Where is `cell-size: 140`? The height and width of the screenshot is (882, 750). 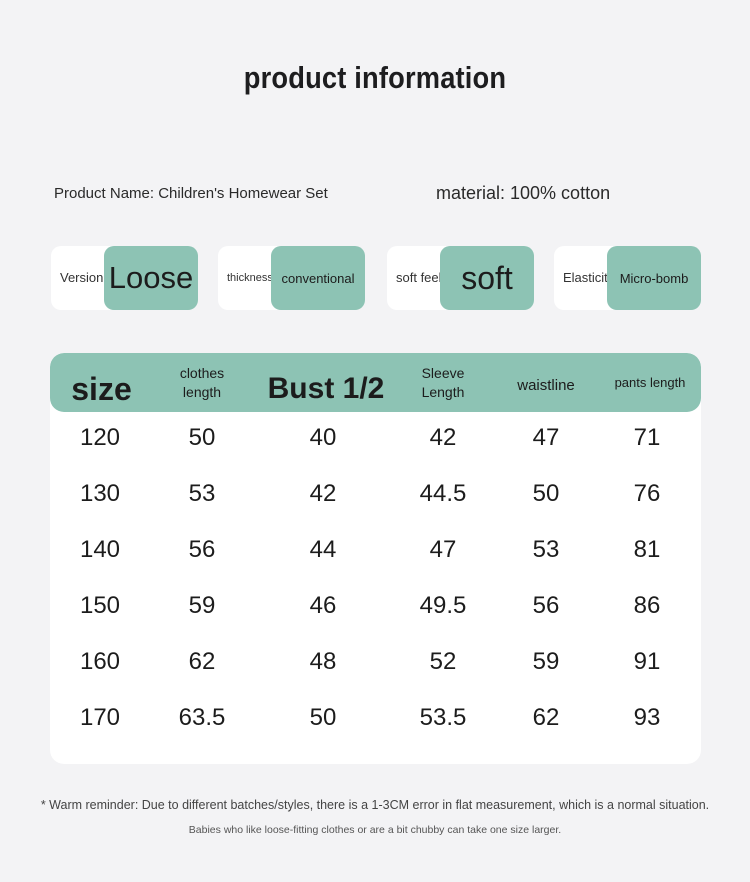 cell-size: 140 is located at coordinates (100, 549).